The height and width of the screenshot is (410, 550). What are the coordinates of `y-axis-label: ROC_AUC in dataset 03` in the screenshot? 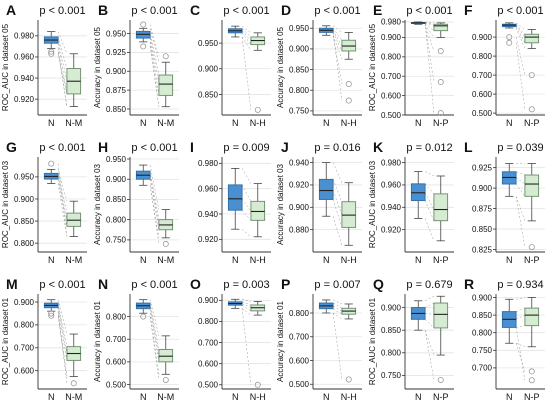 It's located at (372, 204).